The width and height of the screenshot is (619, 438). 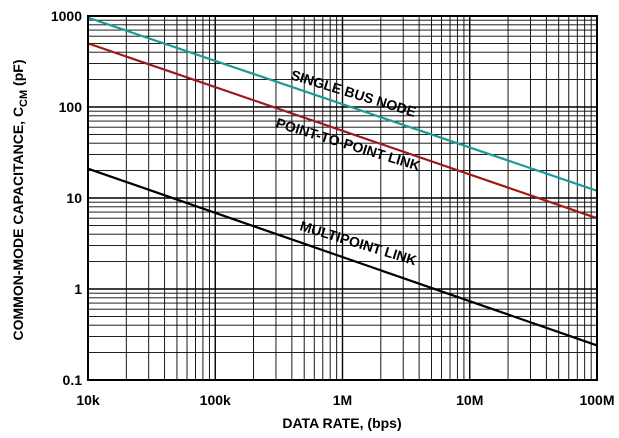 What do you see at coordinates (73, 380) in the screenshot?
I see `y-tick-label: 0.1` at bounding box center [73, 380].